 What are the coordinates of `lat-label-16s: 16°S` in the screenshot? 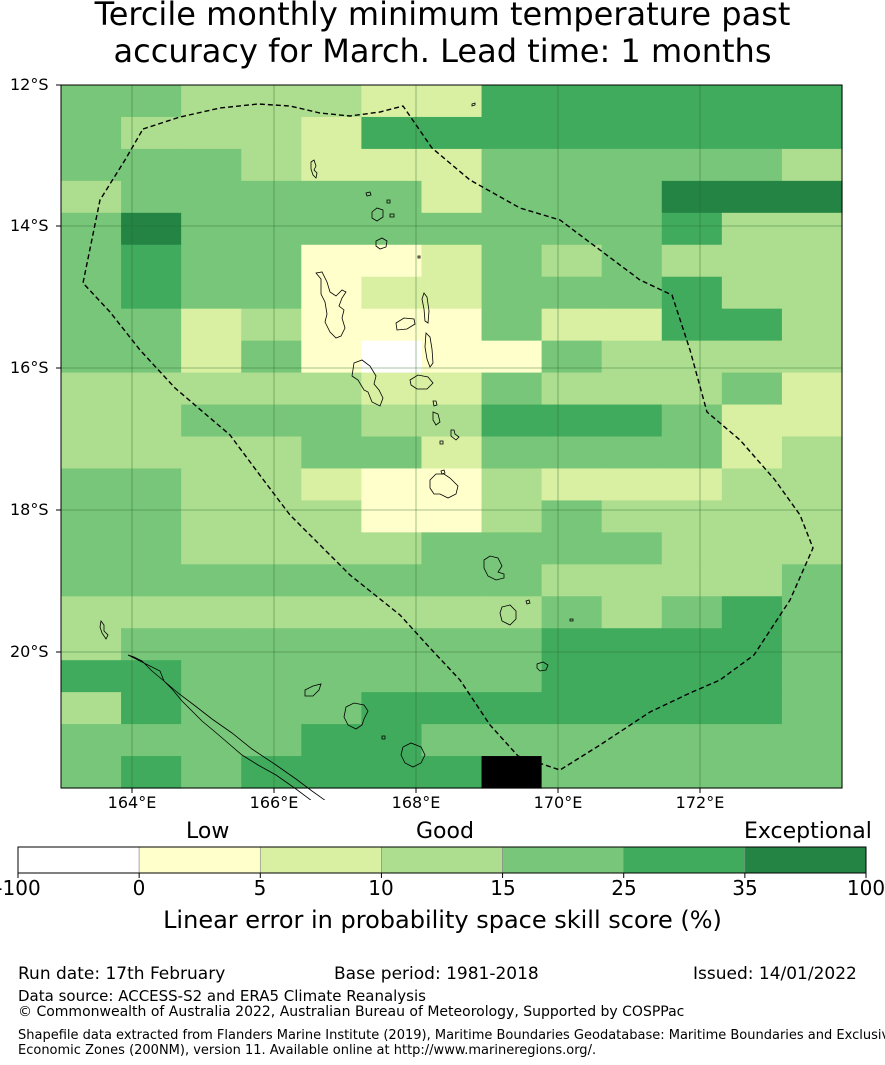 It's located at (29, 367).